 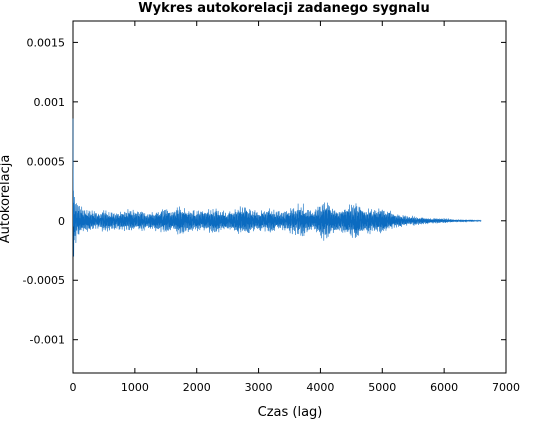 I want to click on x-tick-label: 2000, so click(x=197, y=387).